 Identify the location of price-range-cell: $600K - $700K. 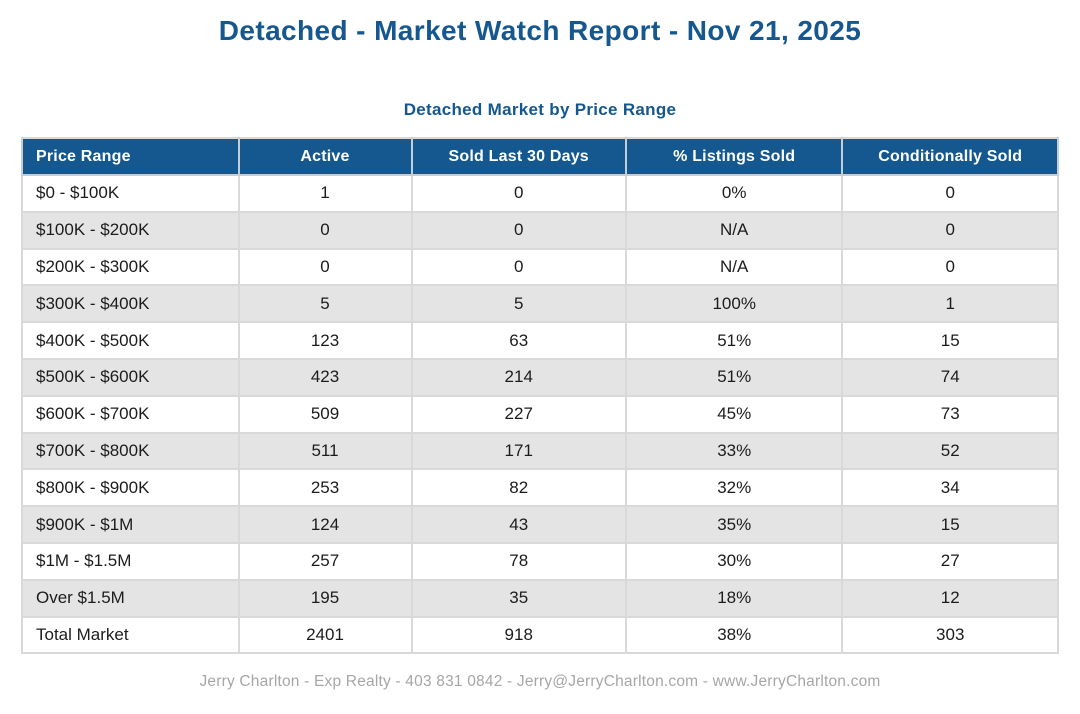
(130, 414).